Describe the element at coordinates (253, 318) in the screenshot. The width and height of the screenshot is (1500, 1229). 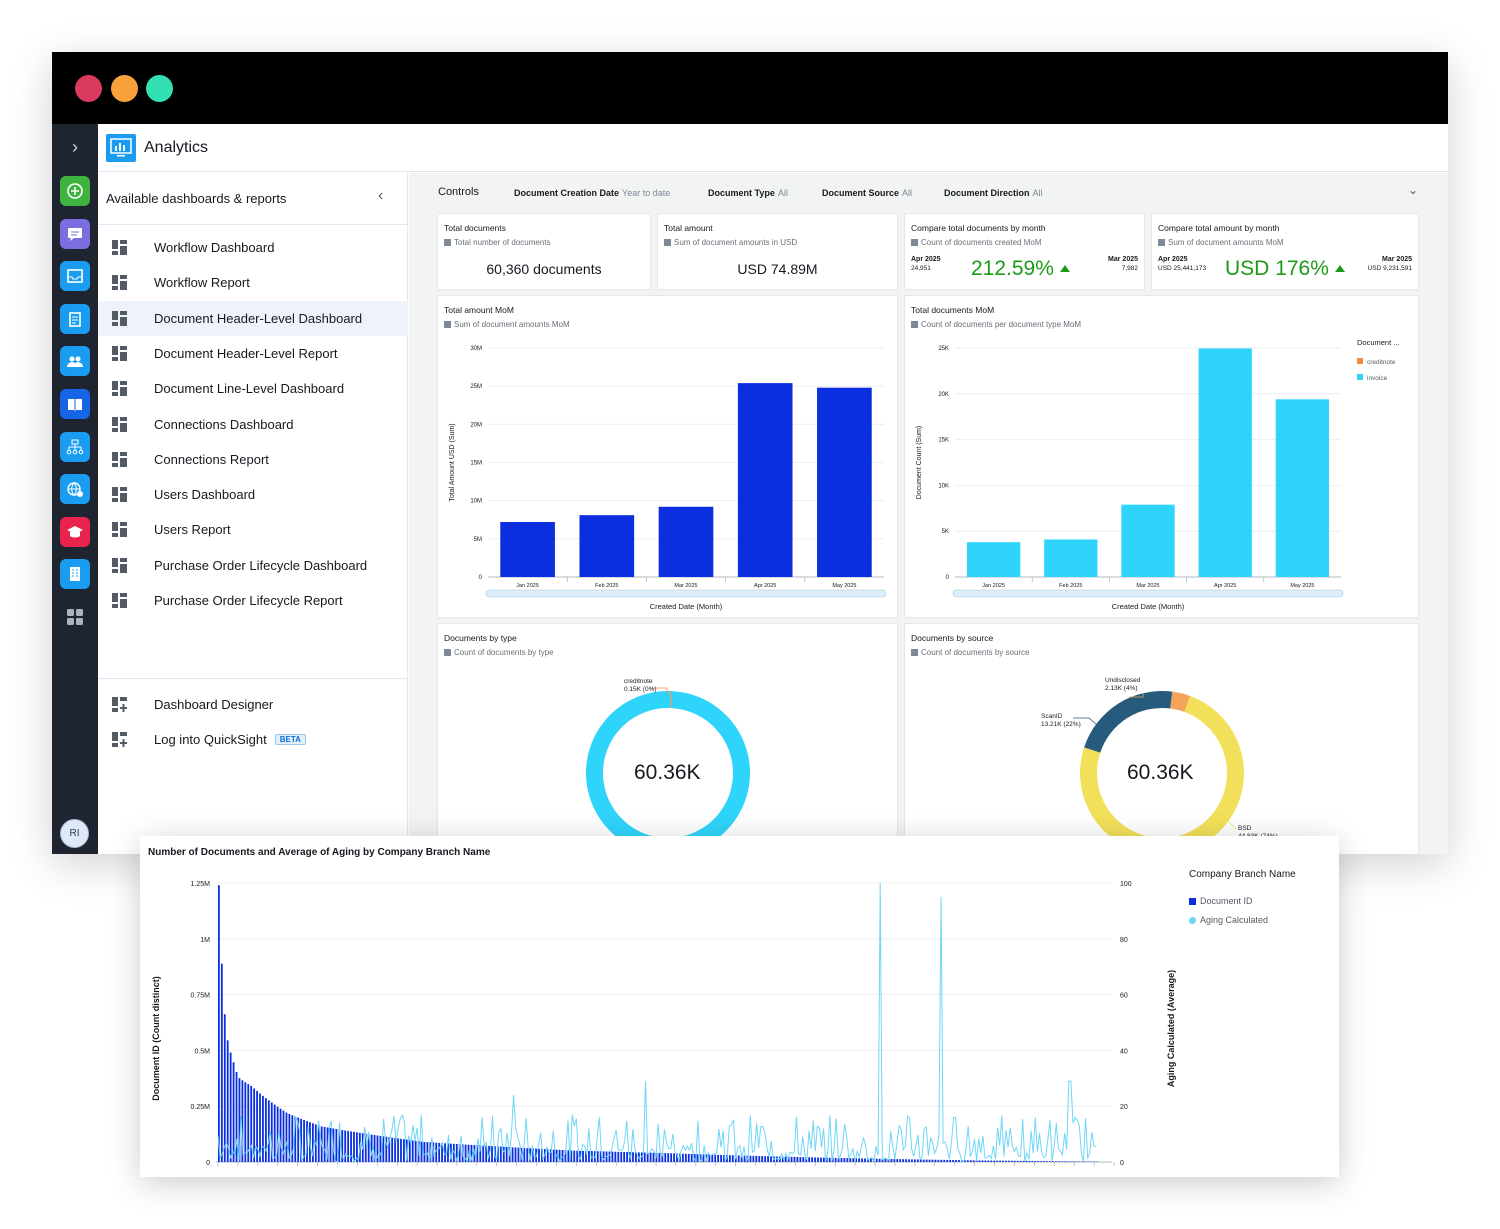
I see `sidebar-item-document-header-level-dashboard: Document Header-Level Dashboard` at that location.